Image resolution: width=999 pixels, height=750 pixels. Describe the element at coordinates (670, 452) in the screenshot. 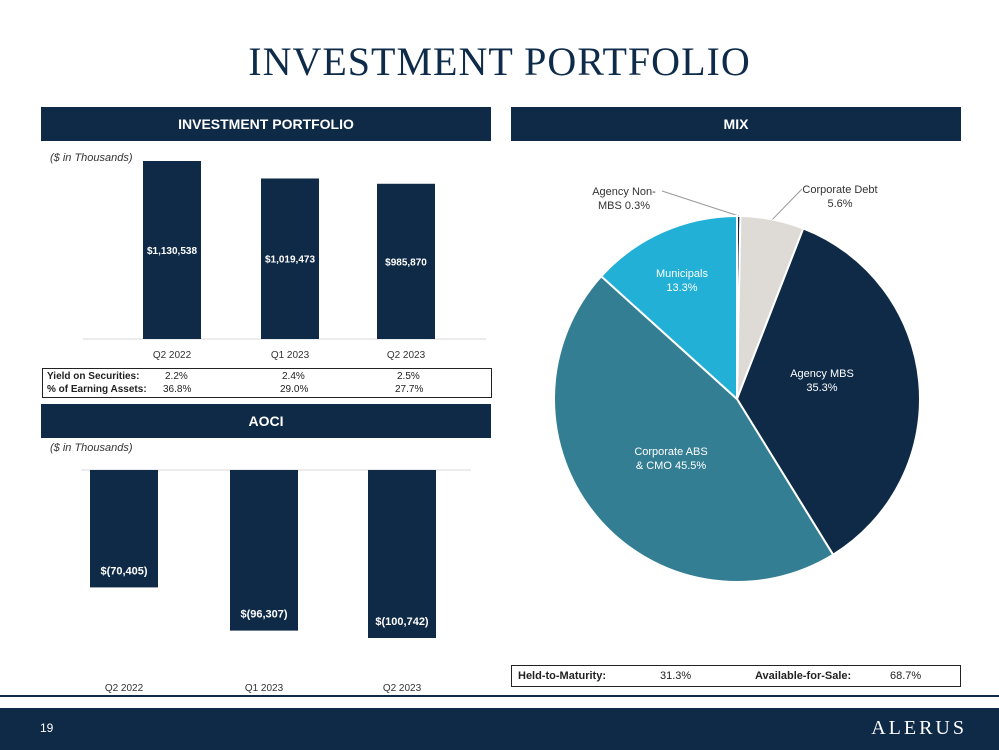

I see `slice-label: Corporate ABS` at that location.